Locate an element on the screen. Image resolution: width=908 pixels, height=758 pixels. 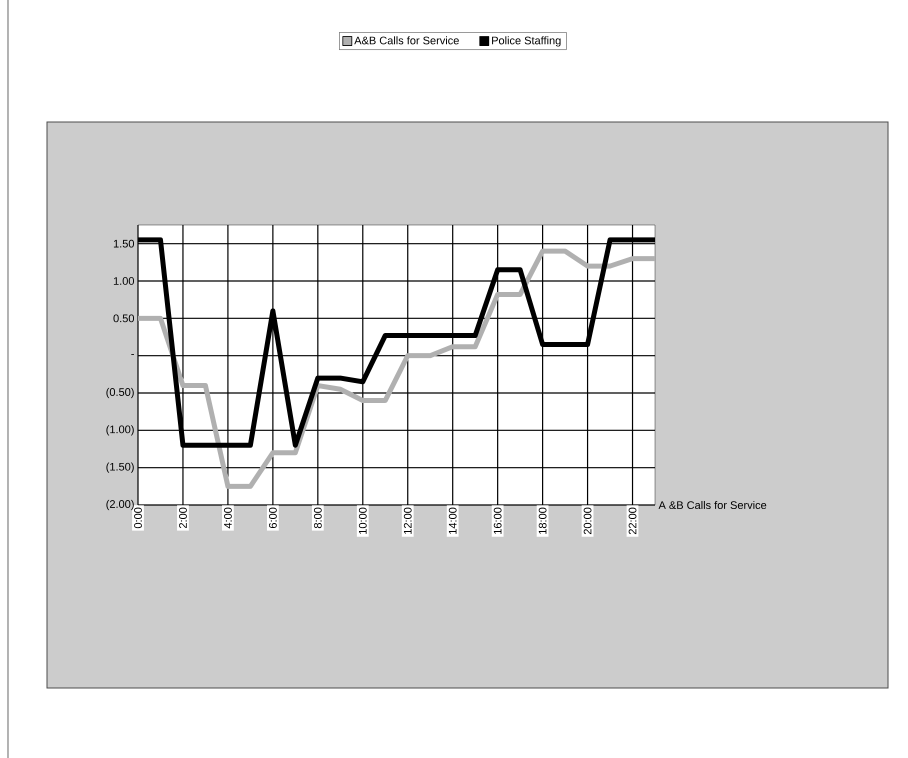
y-tick-label: (2.00) is located at coordinates (120, 505).